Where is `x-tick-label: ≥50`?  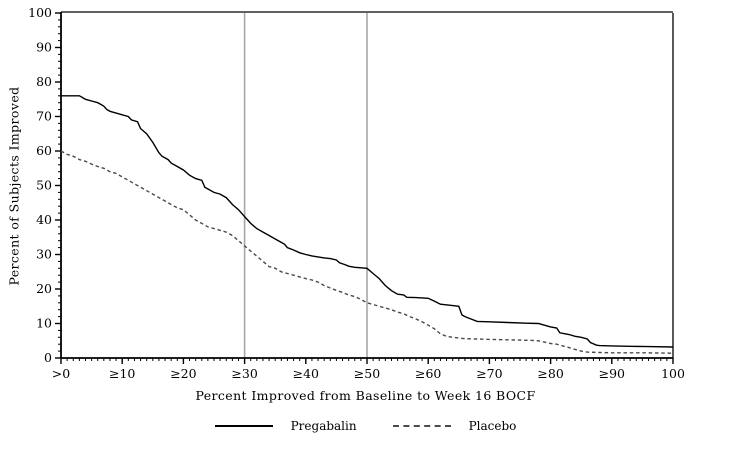 x-tick-label: ≥50 is located at coordinates (367, 373).